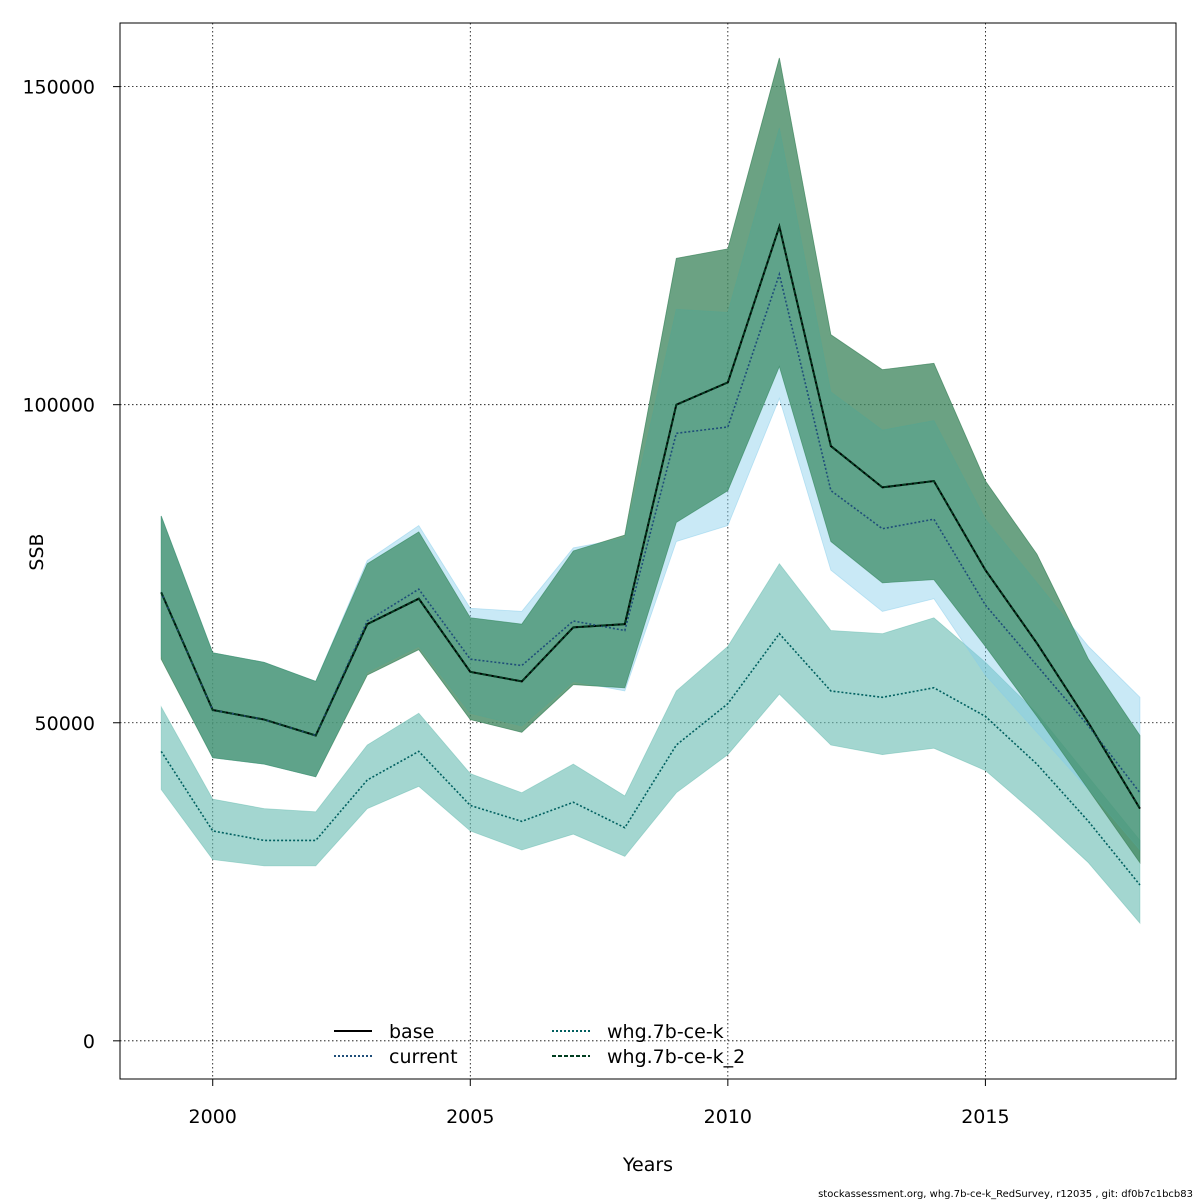 The width and height of the screenshot is (1200, 1200). What do you see at coordinates (423, 1057) in the screenshot?
I see `legend-label: current` at bounding box center [423, 1057].